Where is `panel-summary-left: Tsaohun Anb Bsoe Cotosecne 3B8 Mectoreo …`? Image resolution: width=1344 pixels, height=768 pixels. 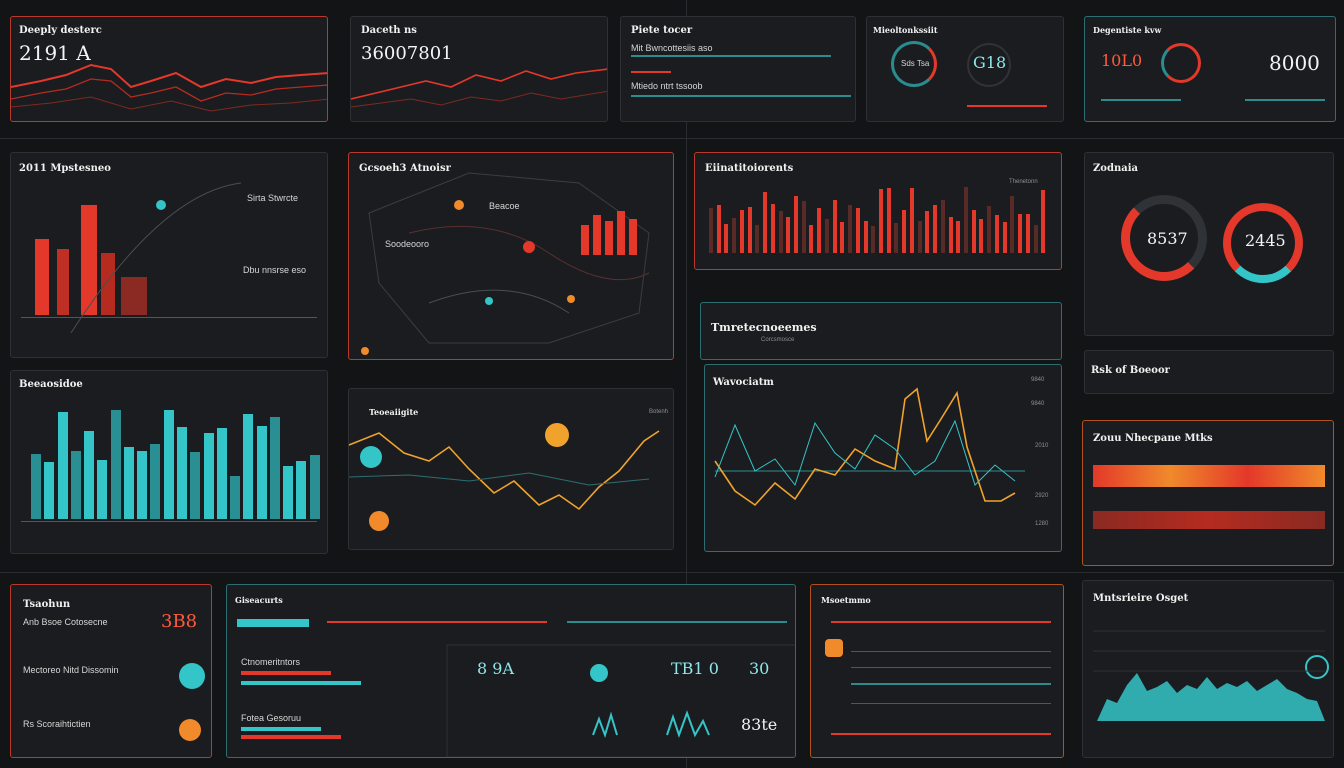
panel-summary-left: Tsaohun Anb Bsoe Cotosecne 3B8 Mectoreo … is located at coordinates (111, 671).